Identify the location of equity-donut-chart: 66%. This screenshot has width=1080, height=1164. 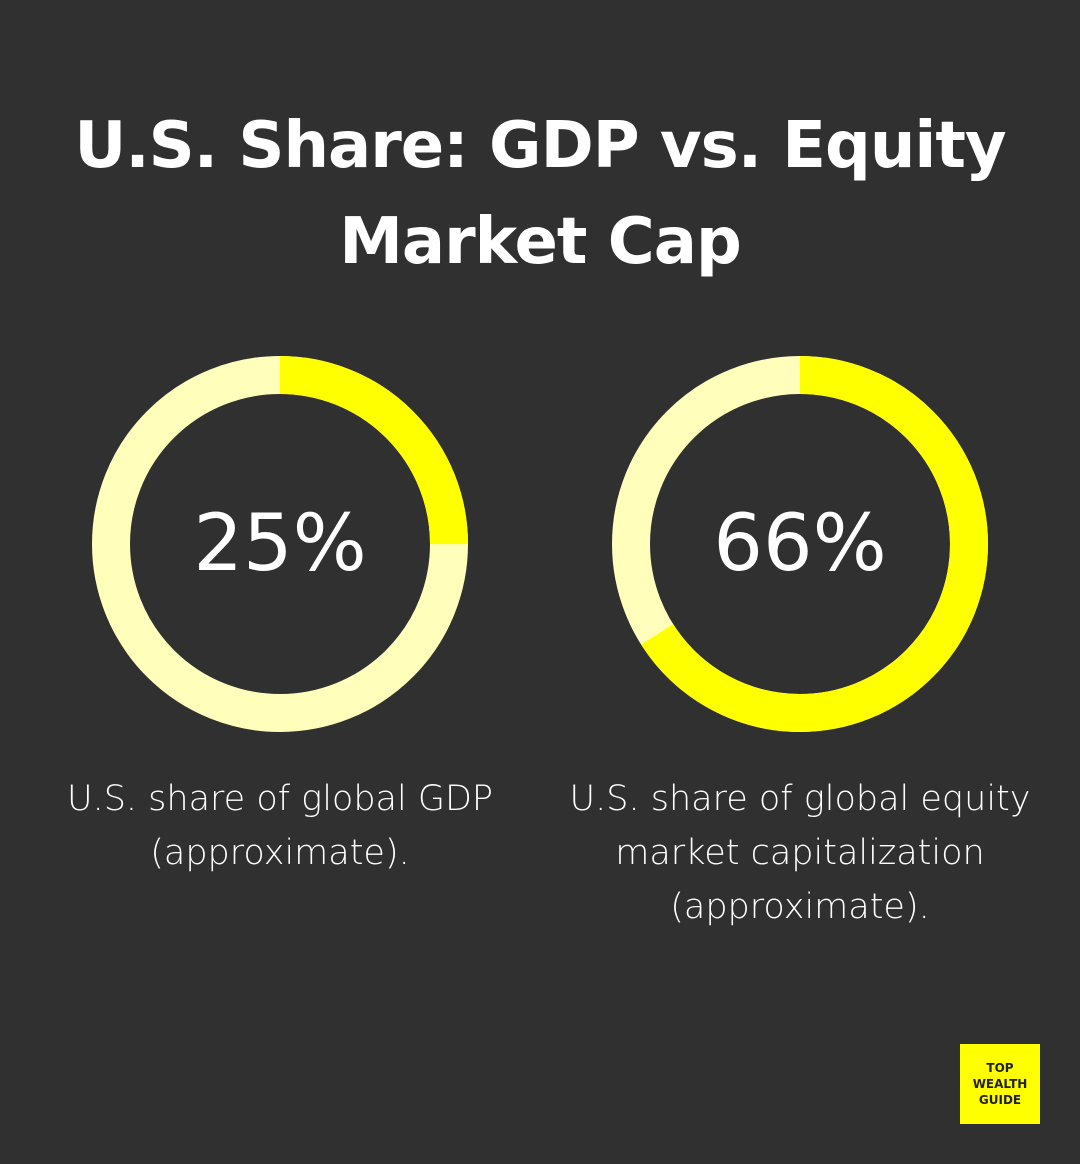
(800, 544).